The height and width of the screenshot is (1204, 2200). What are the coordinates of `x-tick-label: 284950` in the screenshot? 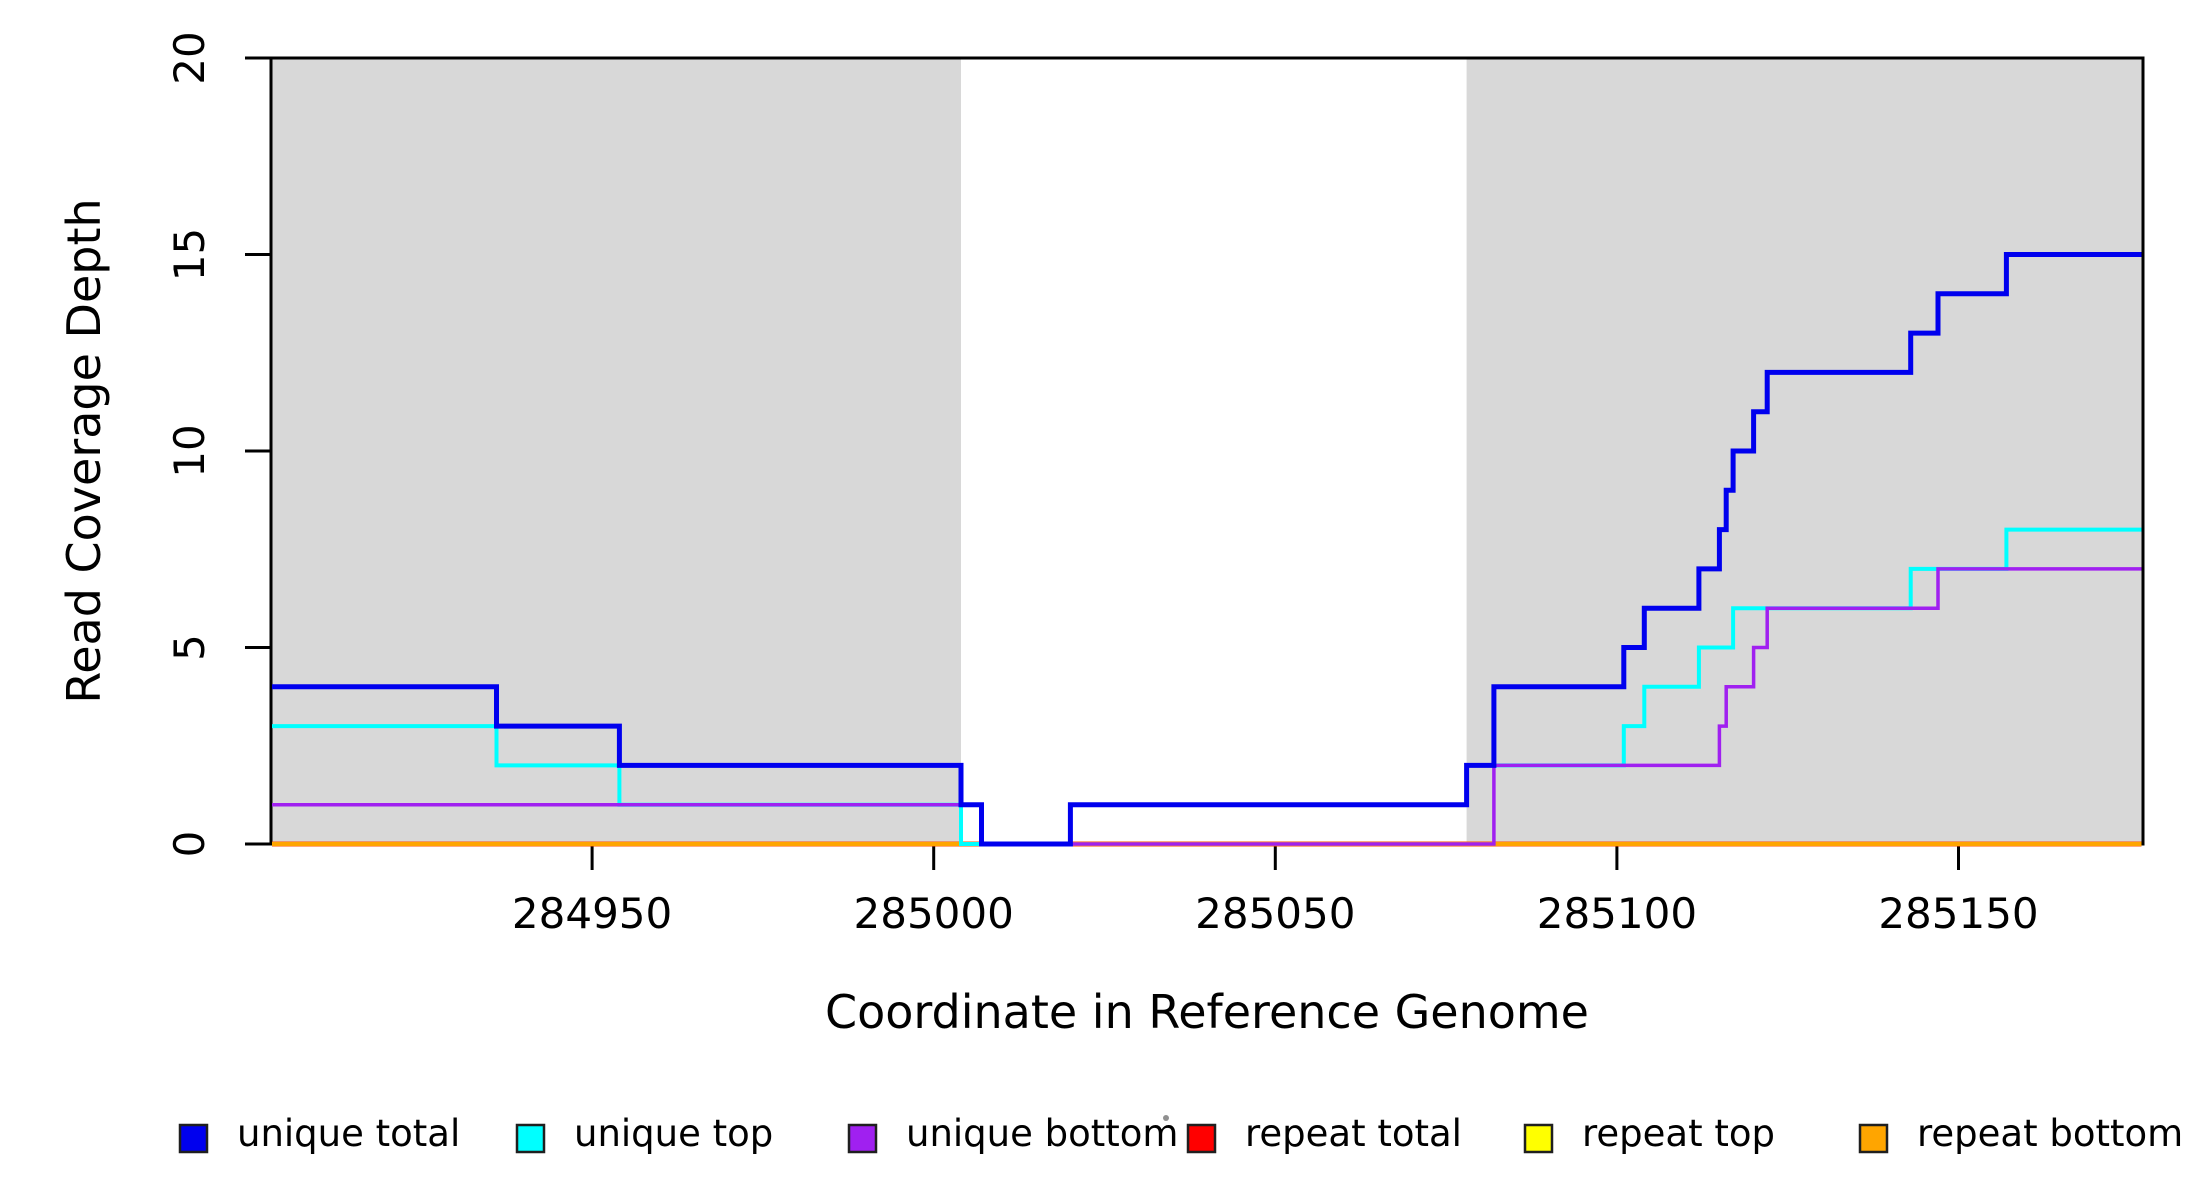 It's located at (592, 913).